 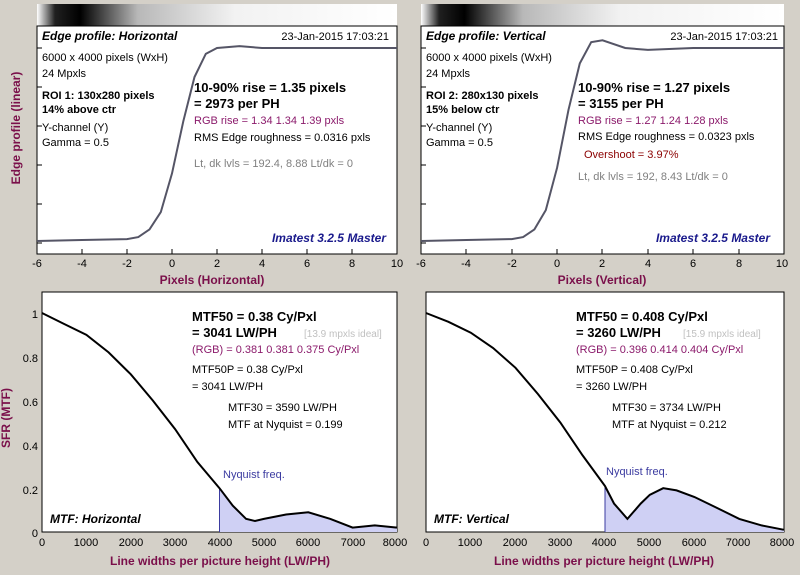 What do you see at coordinates (621, 103) in the screenshot?
I see `edge-rise-ph: = 3155 per PH` at bounding box center [621, 103].